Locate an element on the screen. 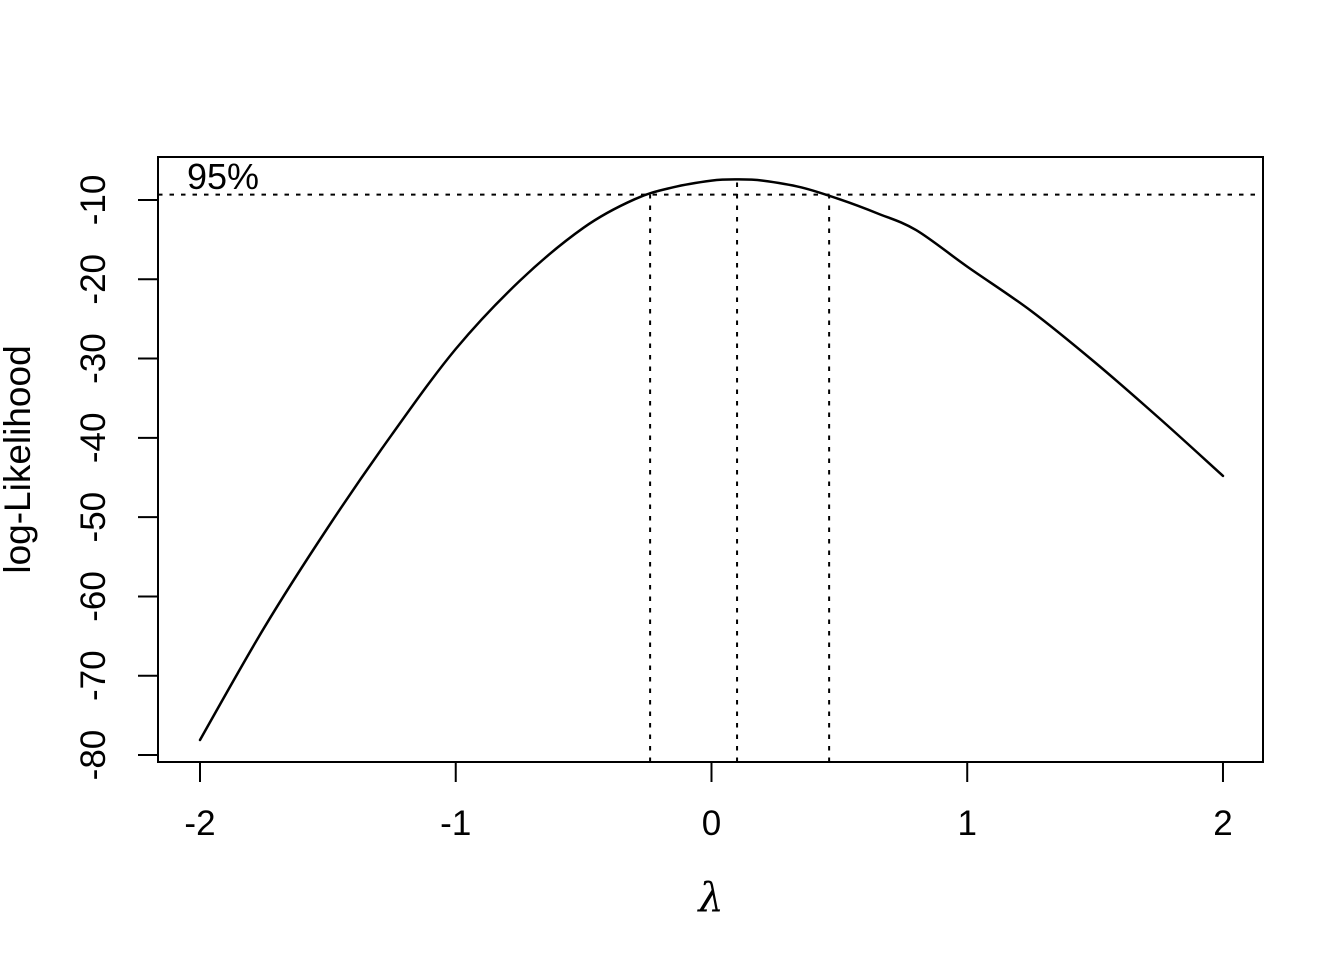 The width and height of the screenshot is (1344, 960). y-tick-label: -20 is located at coordinates (93, 279).